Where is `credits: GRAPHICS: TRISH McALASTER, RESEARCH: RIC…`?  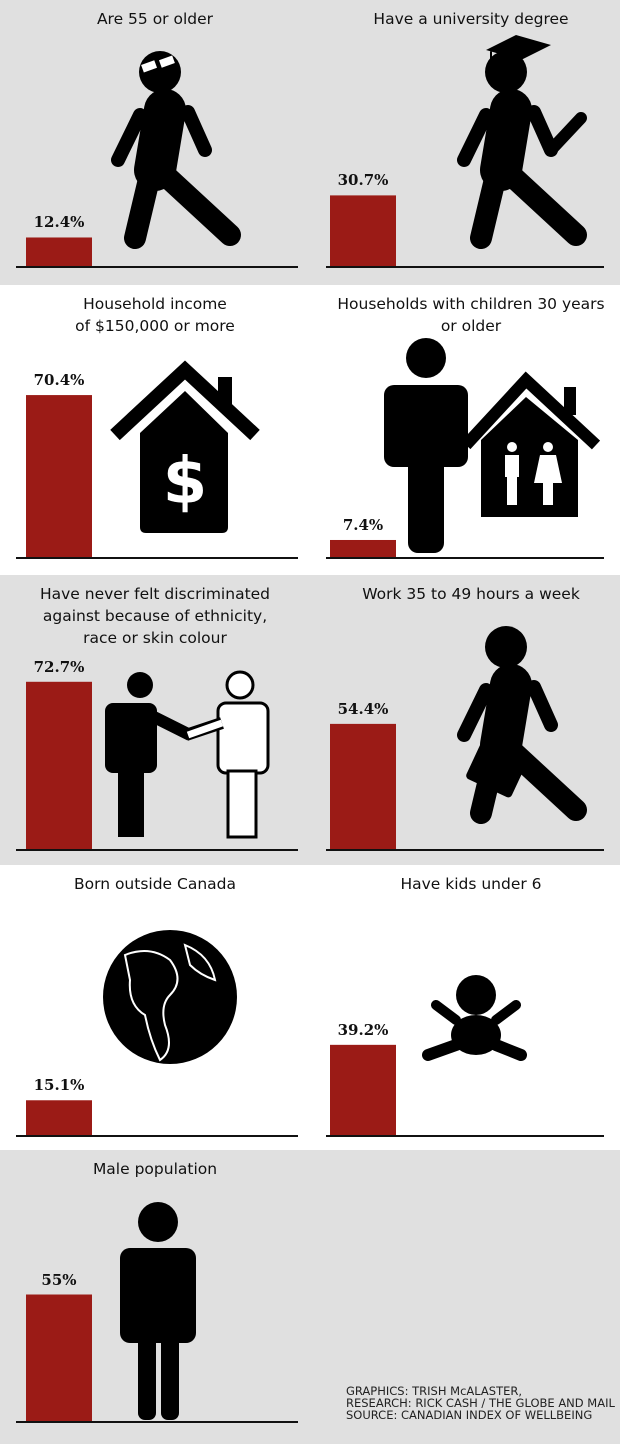
credits: GRAPHICS: TRISH McALASTER, RESEARCH: RIC… is located at coordinates (480, 1403).